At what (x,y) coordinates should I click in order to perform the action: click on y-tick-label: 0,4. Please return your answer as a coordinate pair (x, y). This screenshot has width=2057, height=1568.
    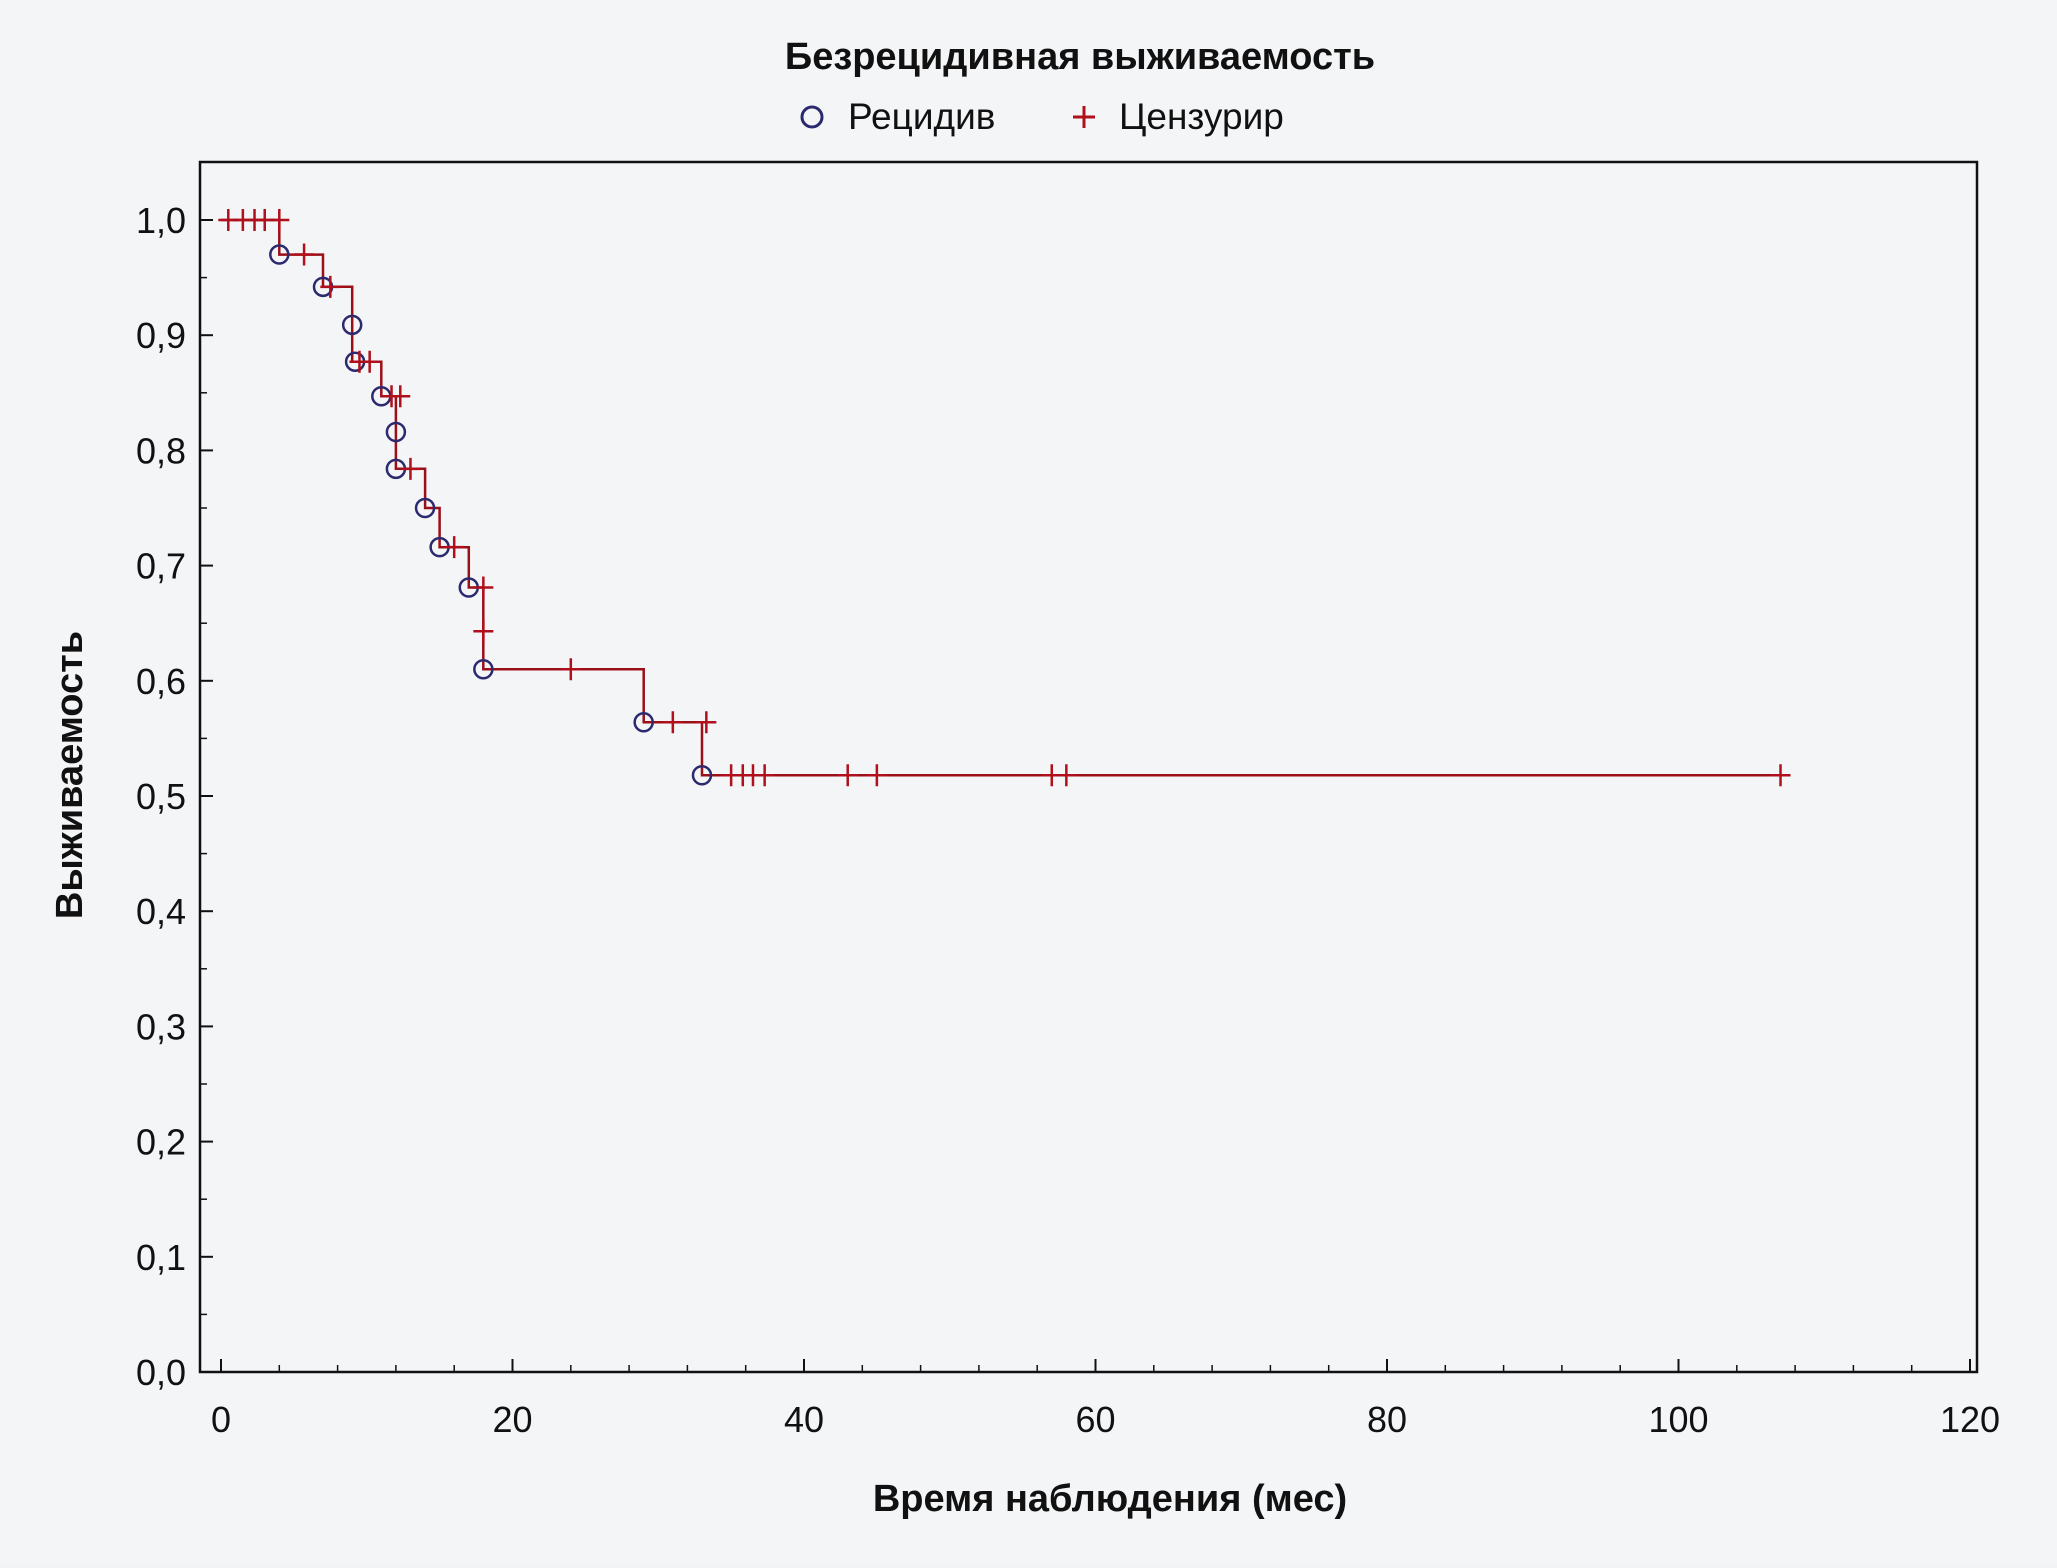
    Looking at the image, I should click on (161, 911).